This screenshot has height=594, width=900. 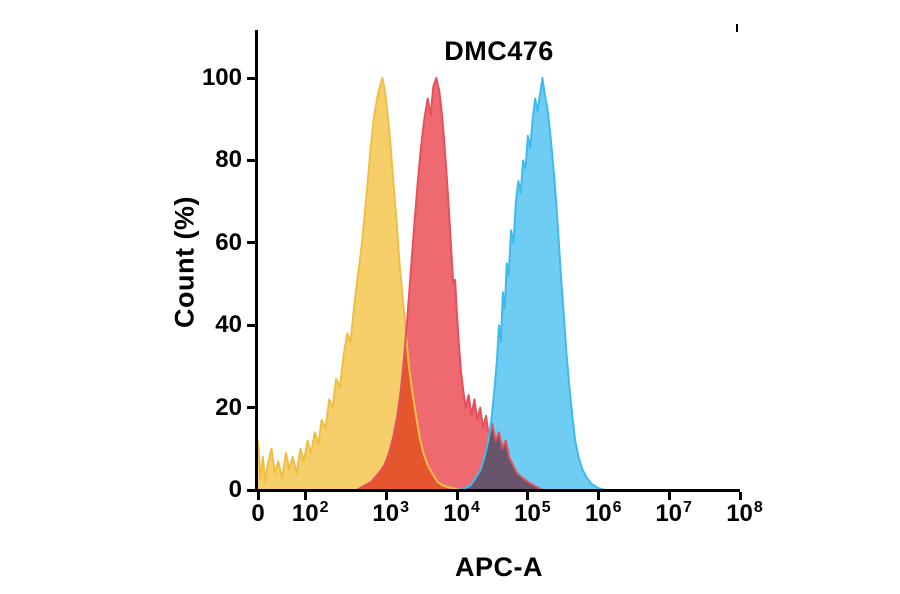 I want to click on x-tick-label: 107, so click(x=673, y=513).